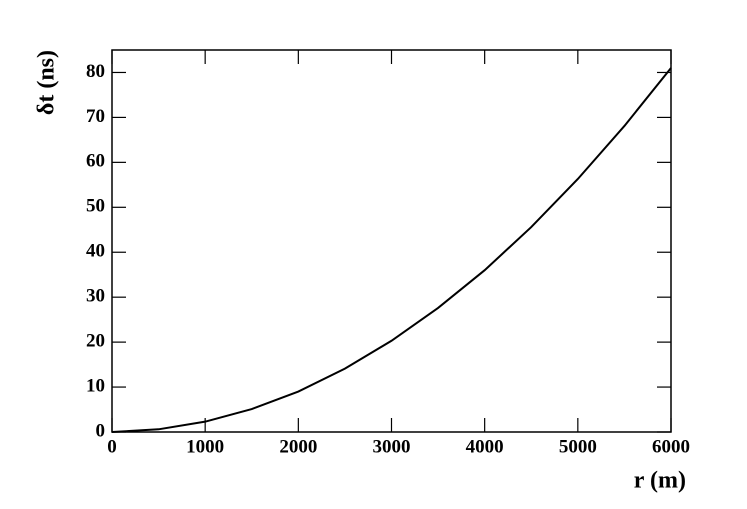  Describe the element at coordinates (47, 82) in the screenshot. I see `y-axis-label: δt (ns)` at that location.